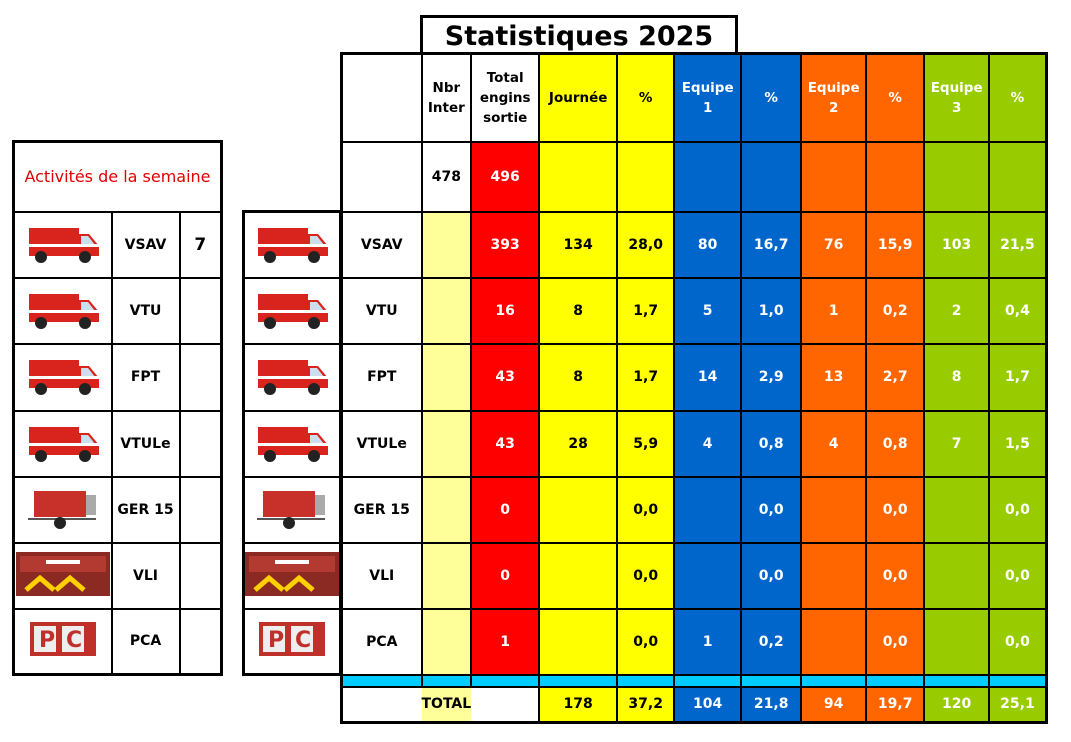  I want to click on journee-cell, so click(578, 575).